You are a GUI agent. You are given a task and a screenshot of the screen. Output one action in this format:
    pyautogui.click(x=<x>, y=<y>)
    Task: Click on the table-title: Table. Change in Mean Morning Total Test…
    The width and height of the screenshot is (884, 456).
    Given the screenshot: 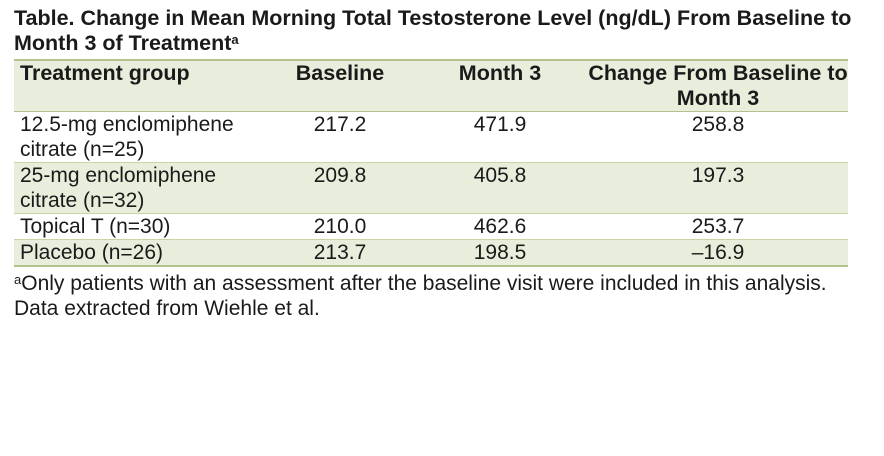 What is the action you would take?
    pyautogui.click(x=444, y=31)
    